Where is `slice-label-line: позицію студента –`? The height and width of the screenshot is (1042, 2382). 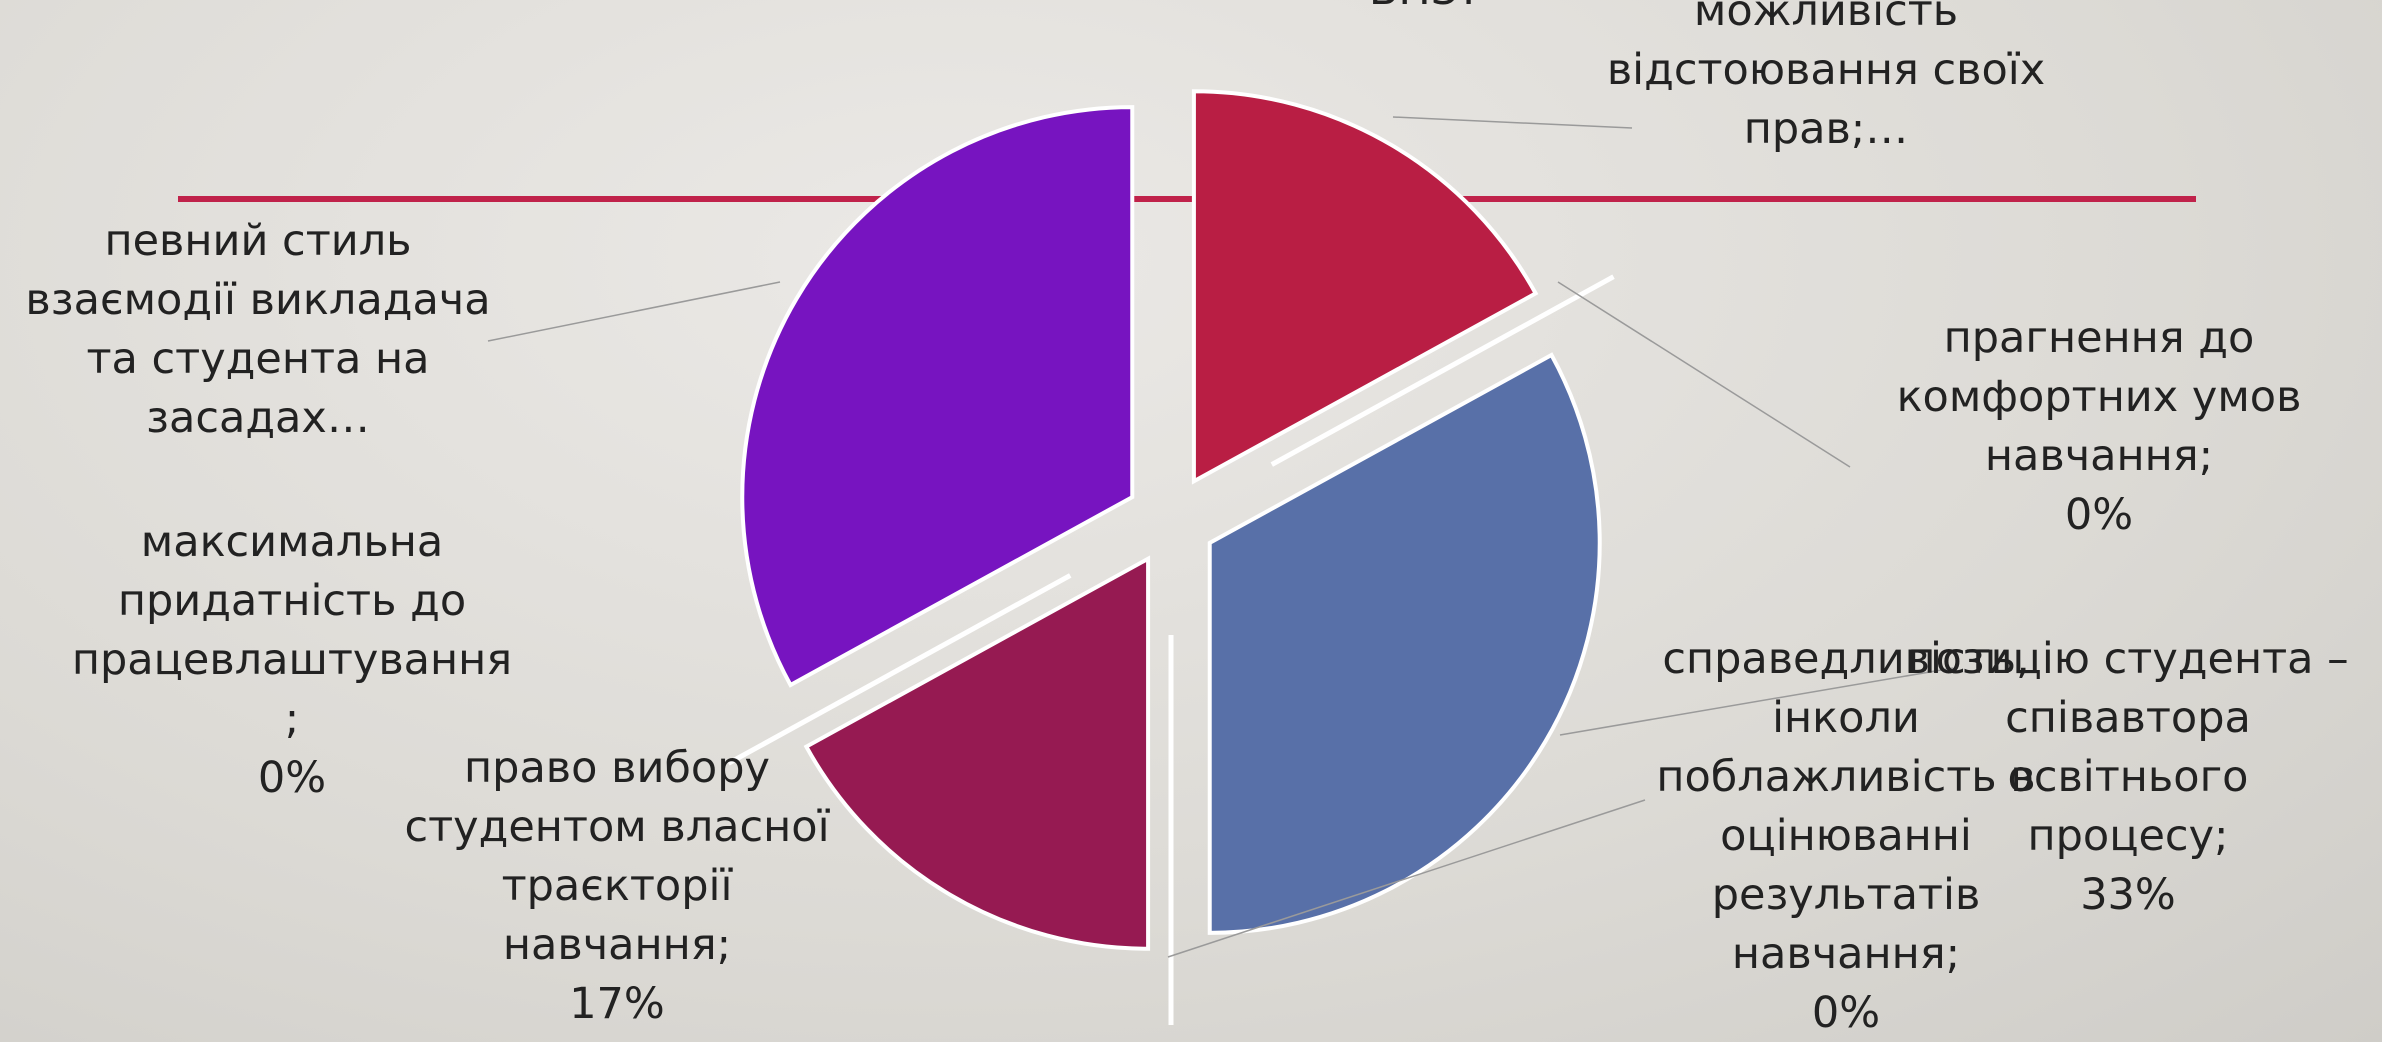 slice-label-line: позицію студента – is located at coordinates (2127, 659).